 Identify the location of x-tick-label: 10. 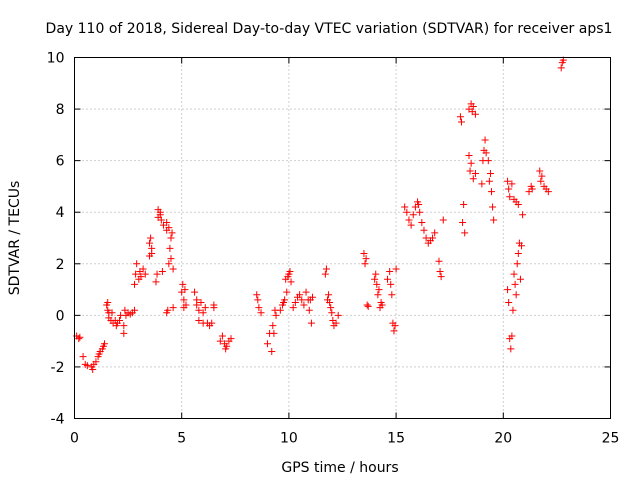
(289, 439).